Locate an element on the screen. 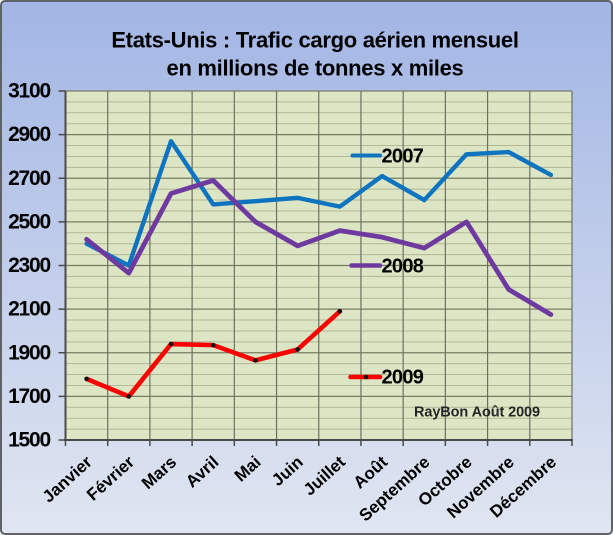 Image resolution: width=613 pixels, height=535 pixels. svg-text: 2009 is located at coordinates (403, 377).